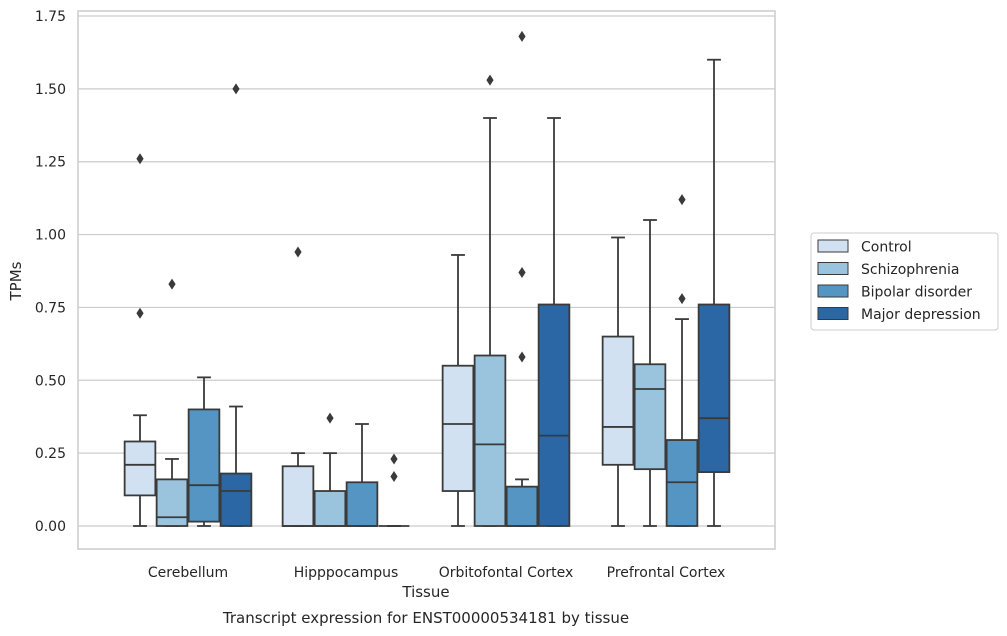  What do you see at coordinates (188, 573) in the screenshot?
I see `x-tick-label: Cerebellum` at bounding box center [188, 573].